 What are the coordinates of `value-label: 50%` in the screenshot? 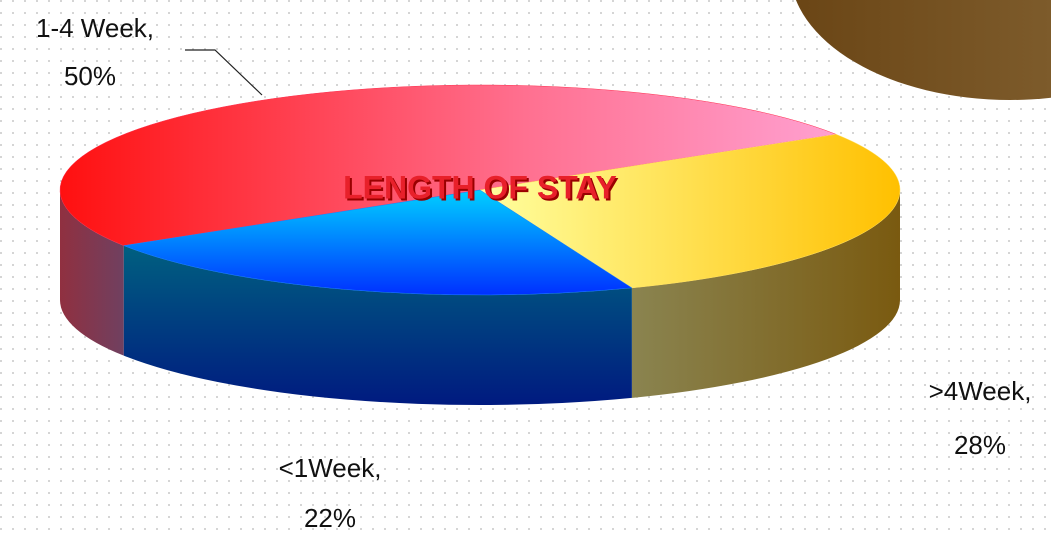 It's located at (90, 76).